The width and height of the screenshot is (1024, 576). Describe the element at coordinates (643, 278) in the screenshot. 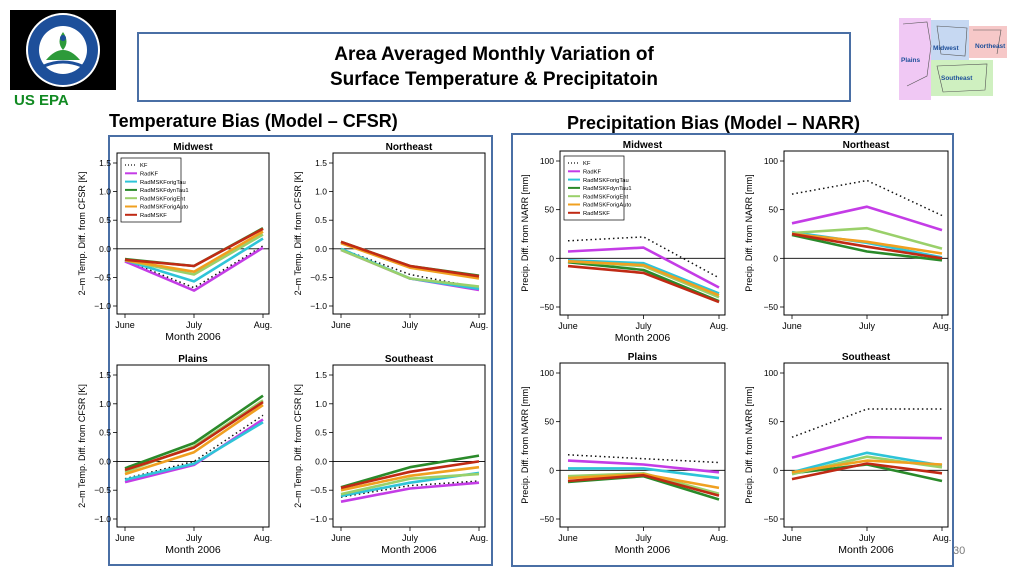

I see `chart-5-series-radmskforigauto` at that location.